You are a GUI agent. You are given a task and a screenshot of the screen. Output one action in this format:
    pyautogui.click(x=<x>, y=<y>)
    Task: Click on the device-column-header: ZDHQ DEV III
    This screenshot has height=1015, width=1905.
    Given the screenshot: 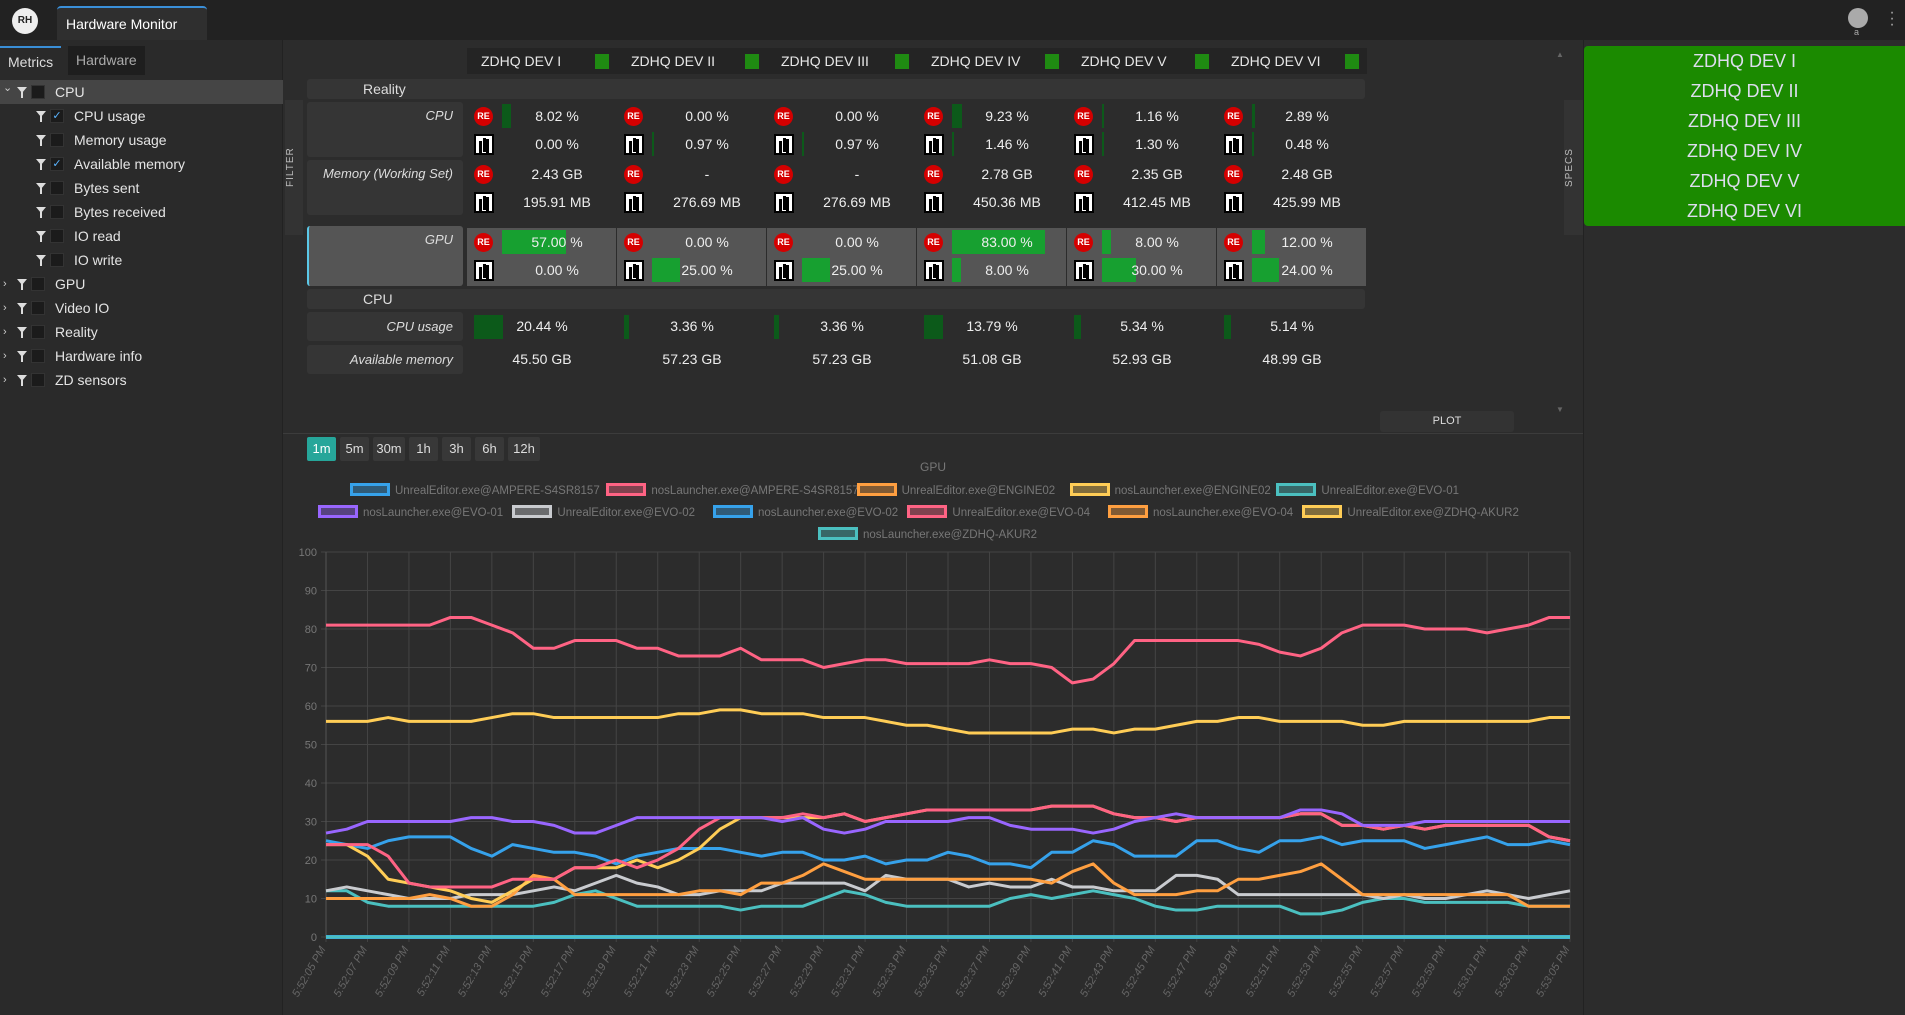 What is the action you would take?
    pyautogui.click(x=842, y=61)
    